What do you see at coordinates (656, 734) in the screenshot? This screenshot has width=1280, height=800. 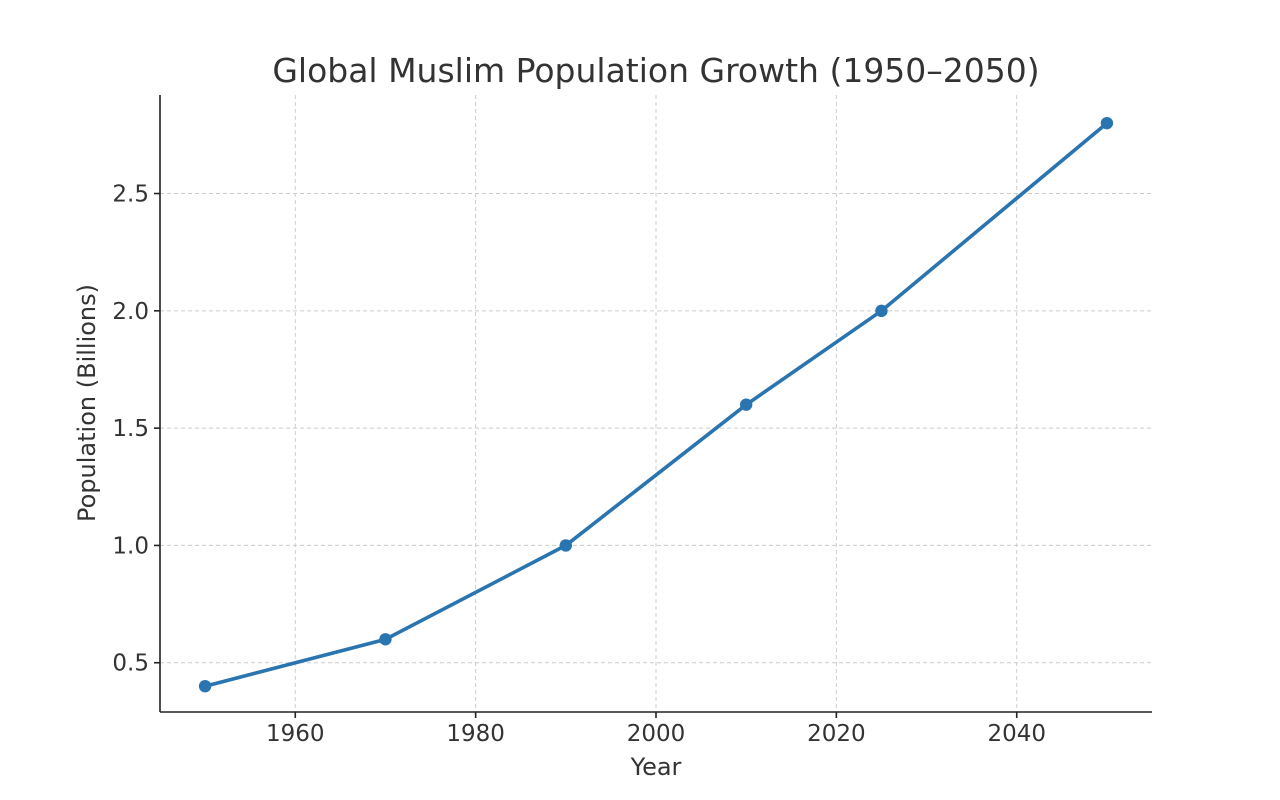 I see `x-tick-label: 2000` at bounding box center [656, 734].